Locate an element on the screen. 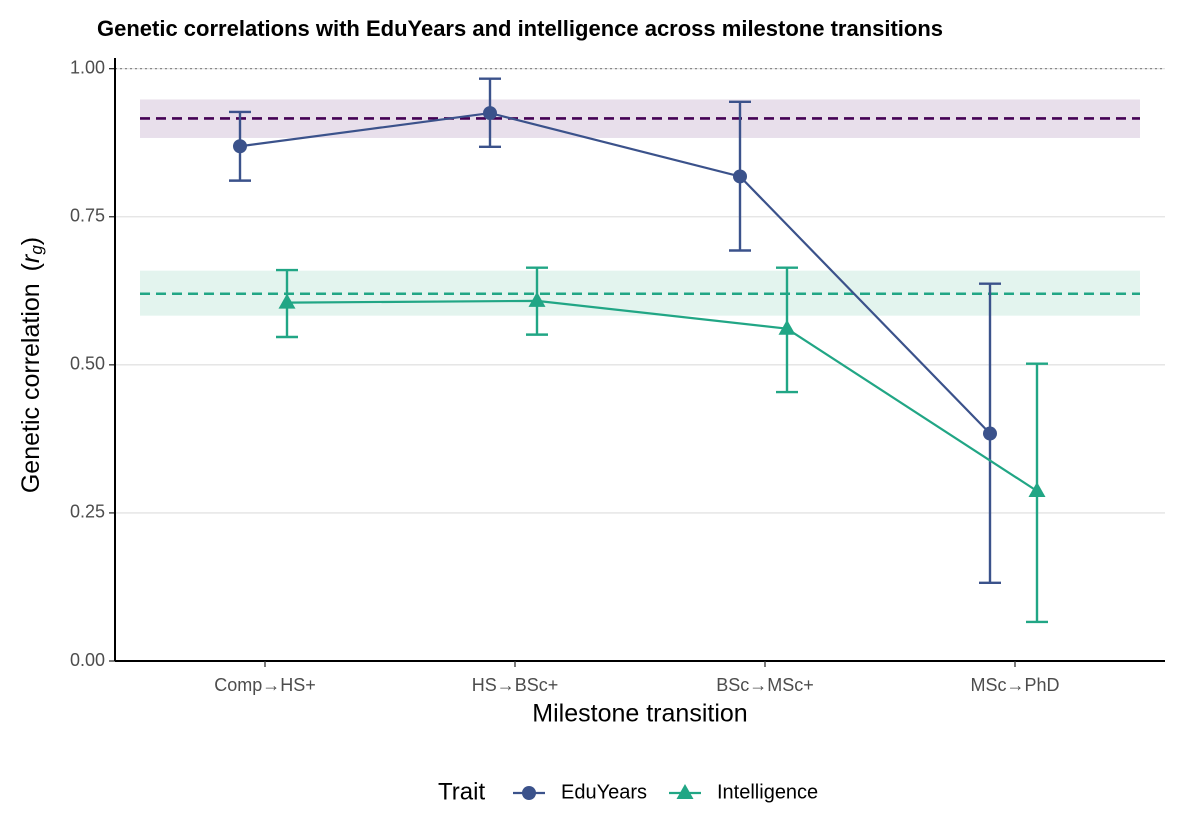  y-label-text: Genetic correlation is located at coordinates (31, 388).